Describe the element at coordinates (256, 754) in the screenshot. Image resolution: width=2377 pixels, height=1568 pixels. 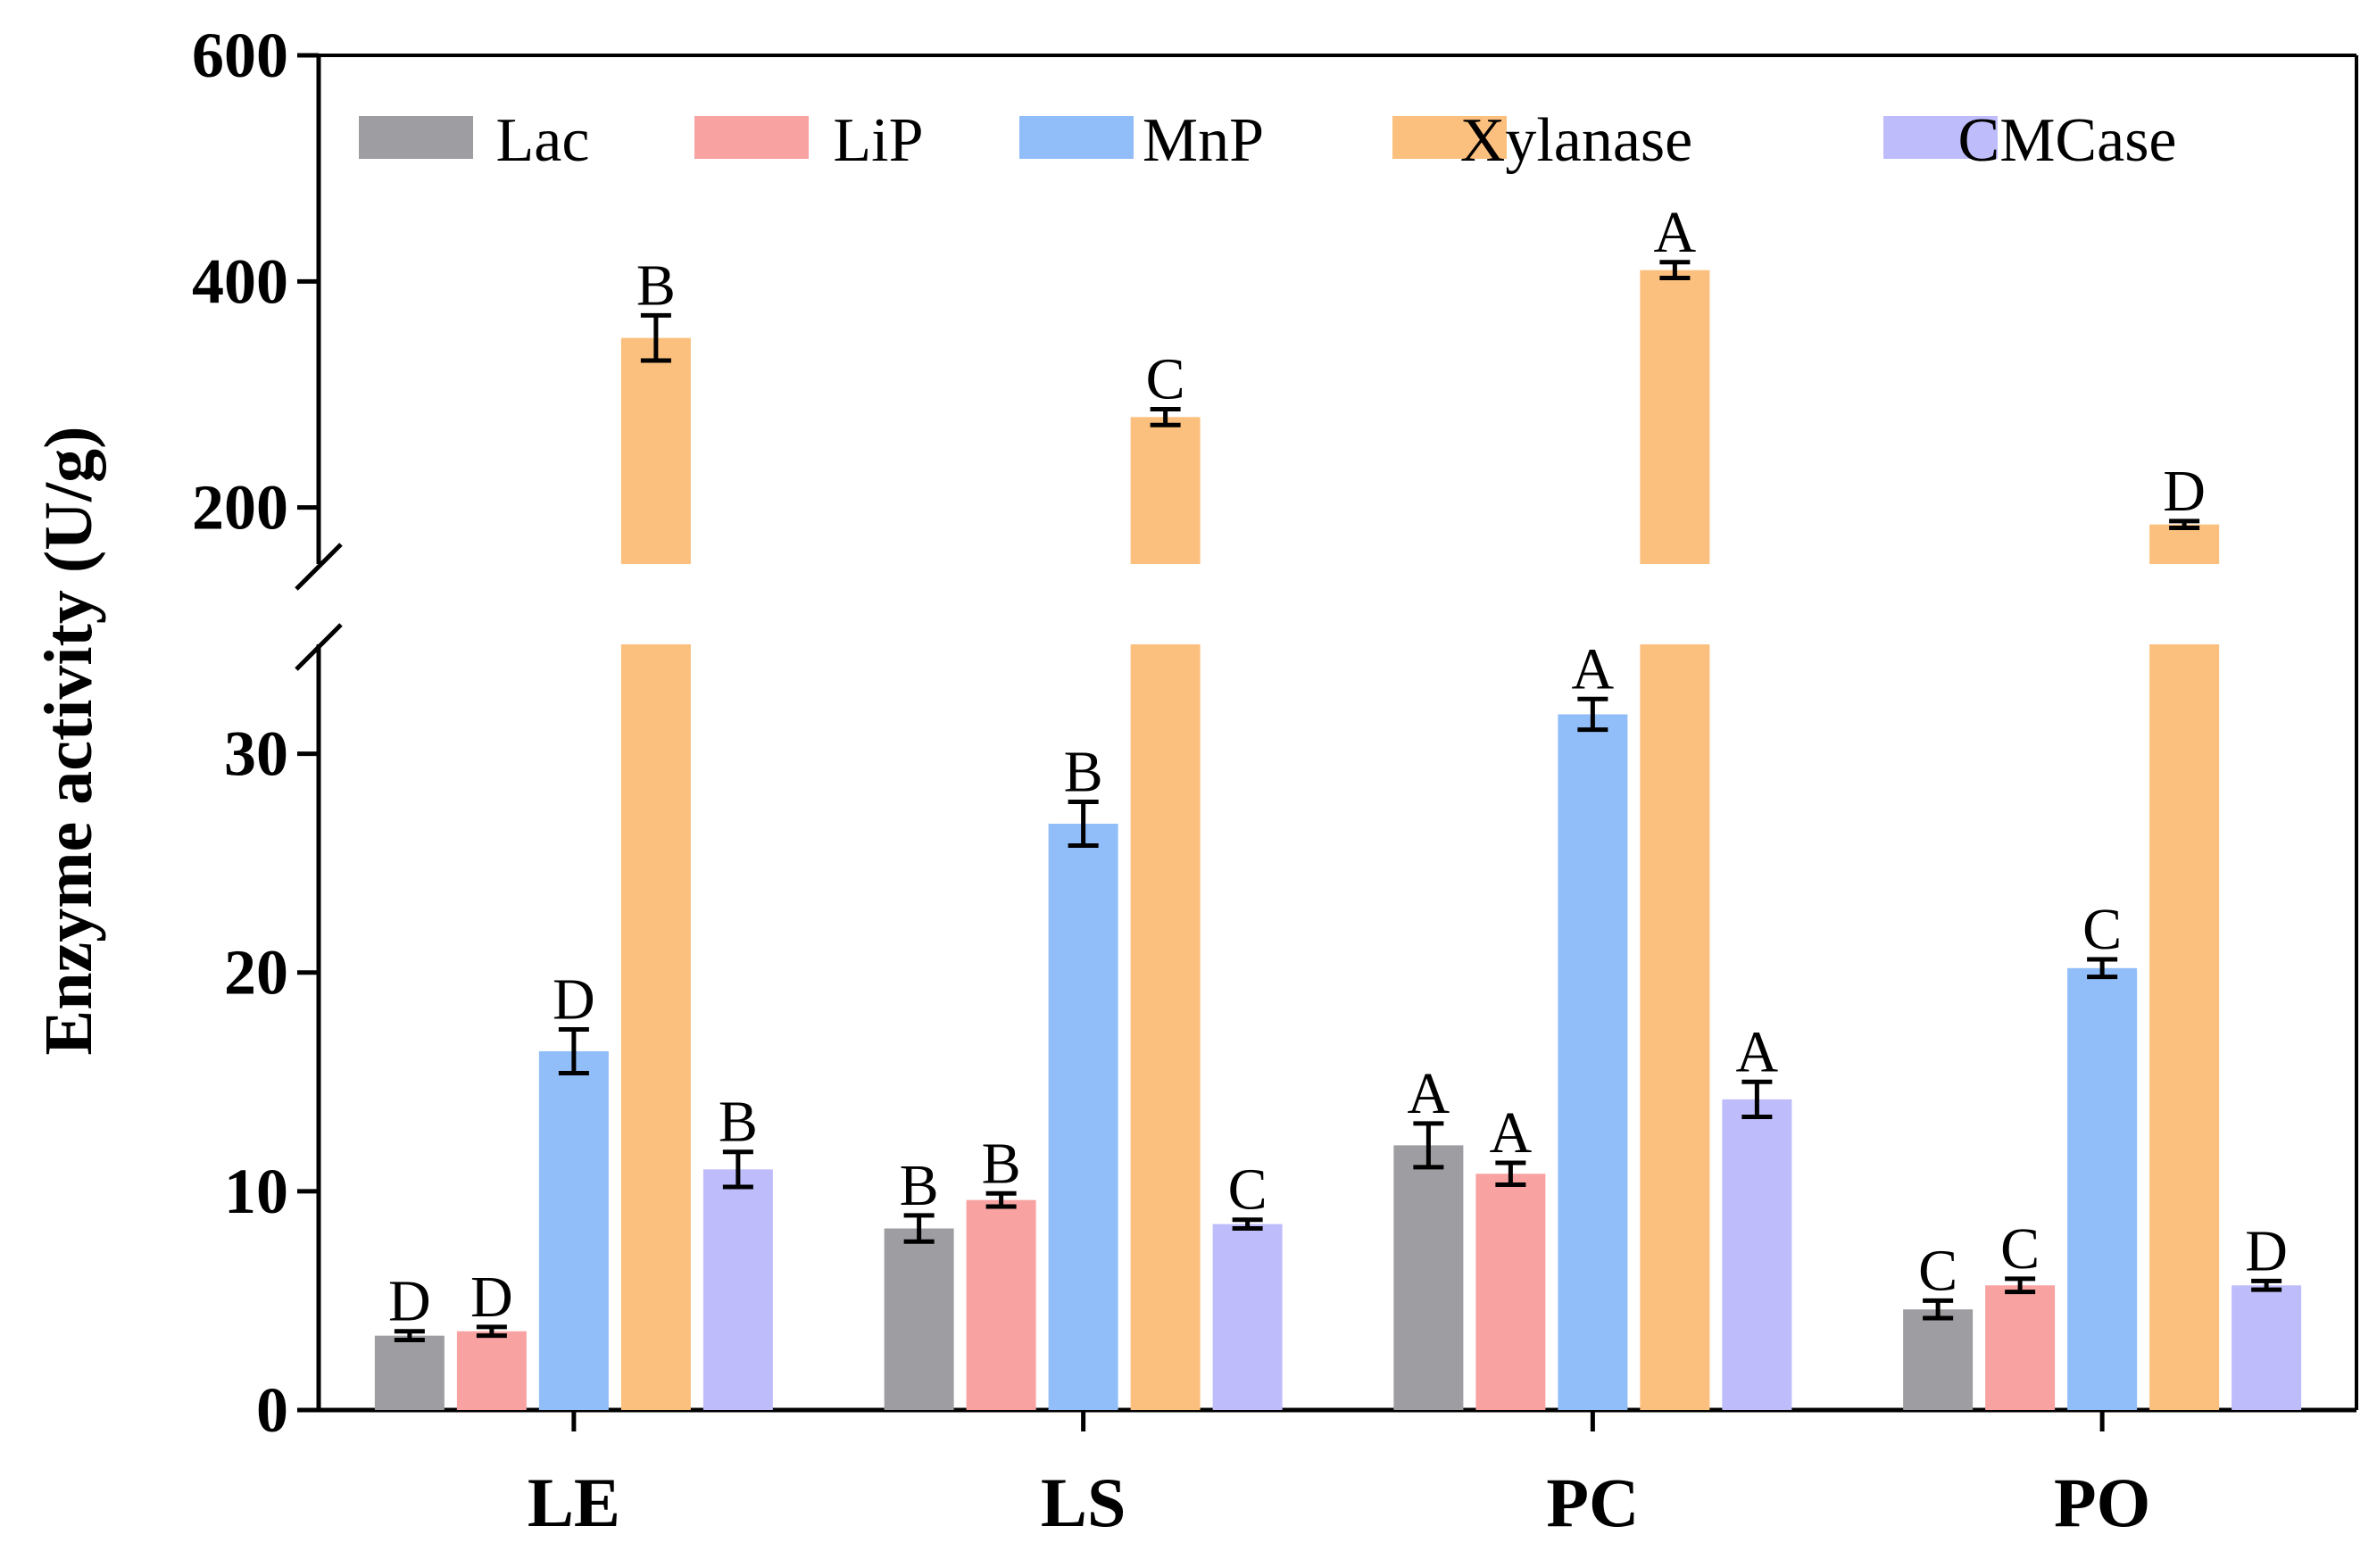
I see `y-tick-label: 30` at that location.